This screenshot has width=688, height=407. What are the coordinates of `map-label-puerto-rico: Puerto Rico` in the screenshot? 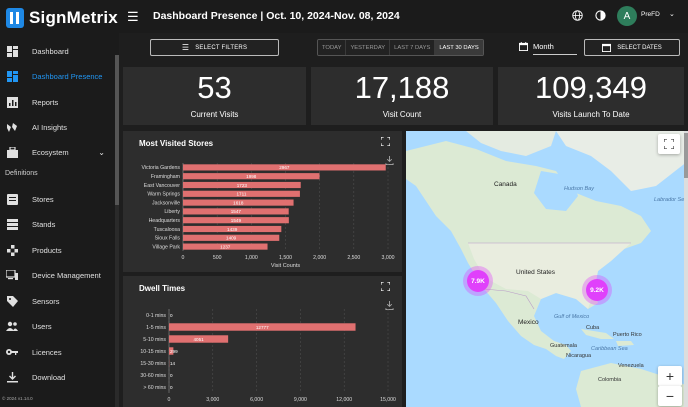 It's located at (627, 335).